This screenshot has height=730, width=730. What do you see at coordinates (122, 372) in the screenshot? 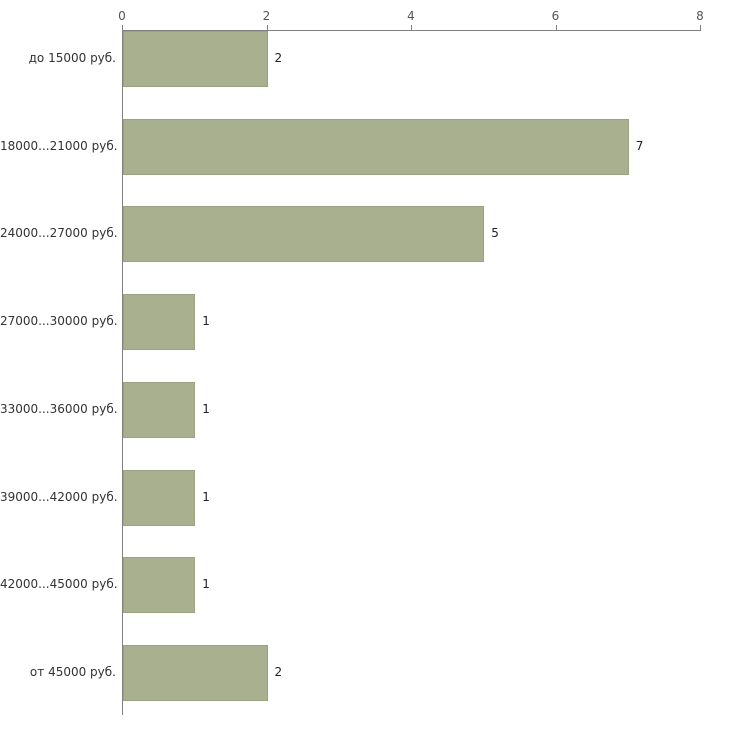
I see `y-axis-line` at bounding box center [122, 372].